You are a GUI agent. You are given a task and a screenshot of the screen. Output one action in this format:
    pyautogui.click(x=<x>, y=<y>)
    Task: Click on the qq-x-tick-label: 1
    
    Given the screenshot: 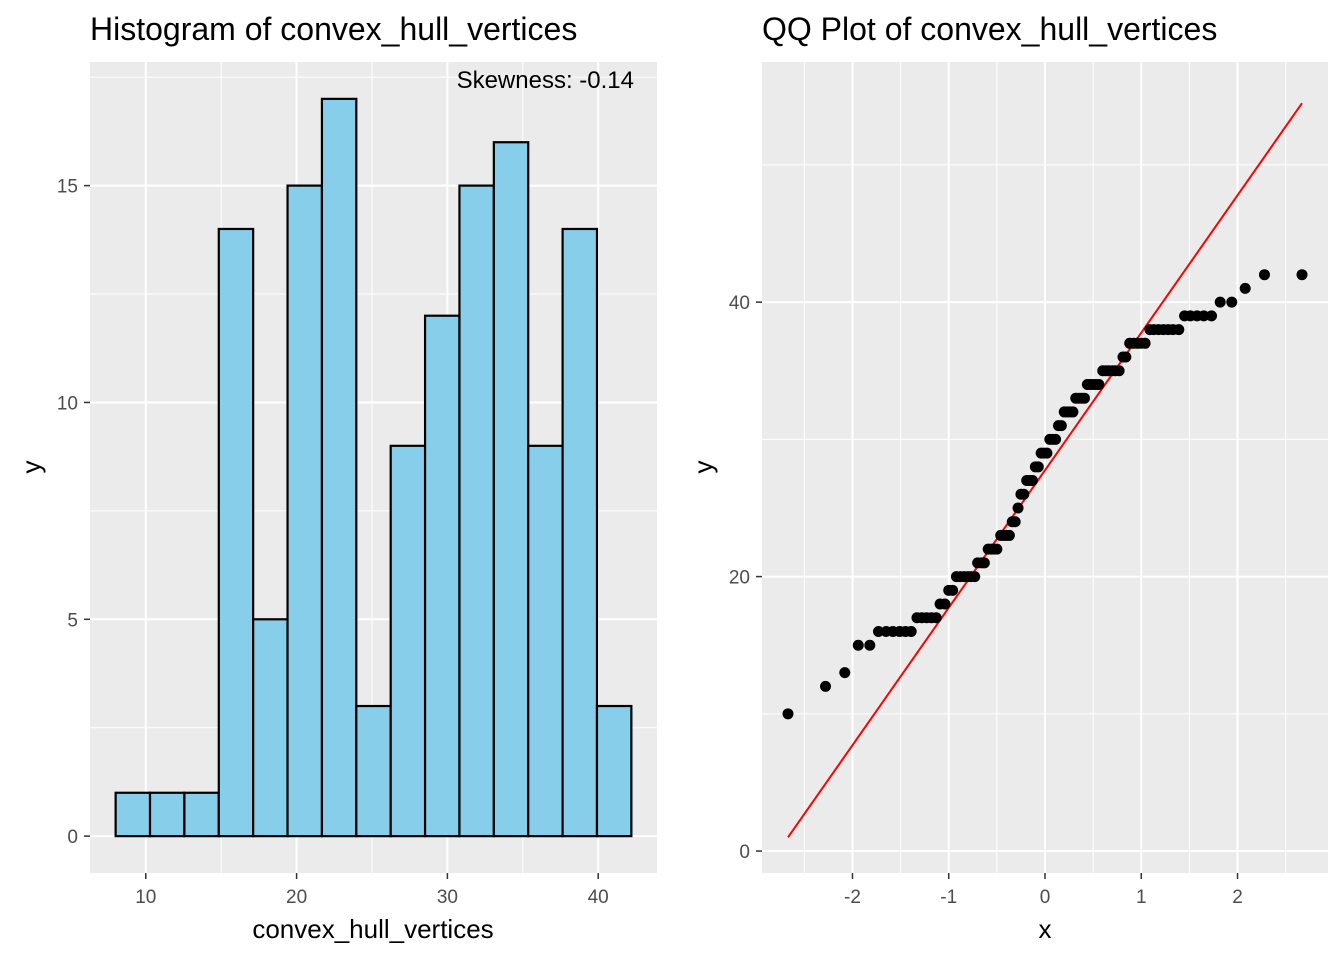 What is the action you would take?
    pyautogui.click(x=1141, y=897)
    